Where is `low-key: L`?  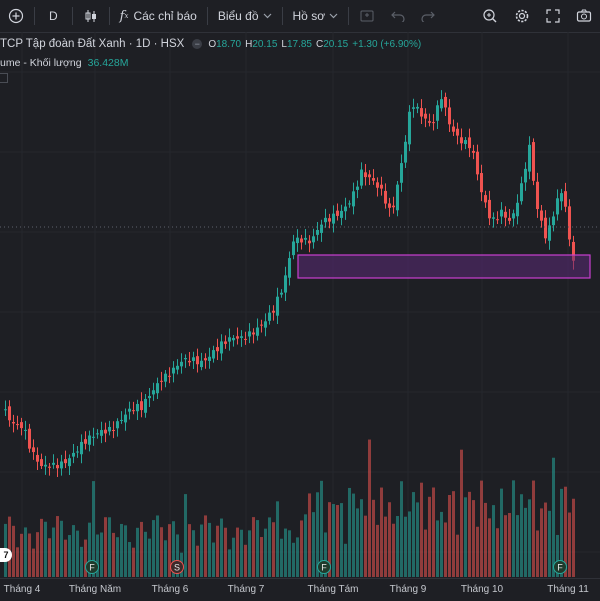
low-key: L is located at coordinates (284, 44).